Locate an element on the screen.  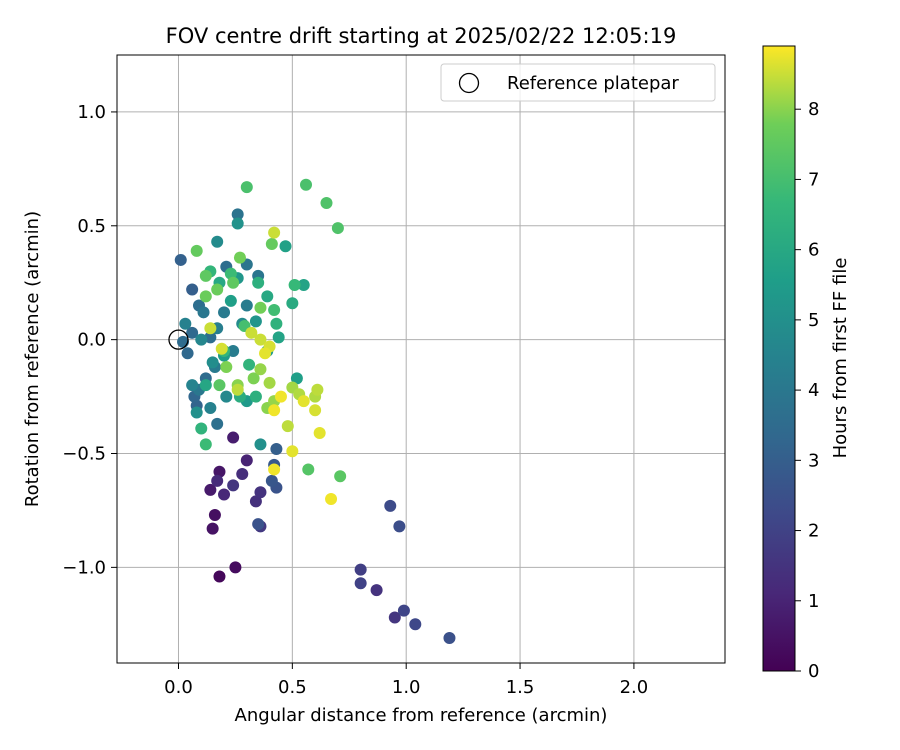
x-axis-label: Angular distance from reference (arcmin) is located at coordinates (421, 715).